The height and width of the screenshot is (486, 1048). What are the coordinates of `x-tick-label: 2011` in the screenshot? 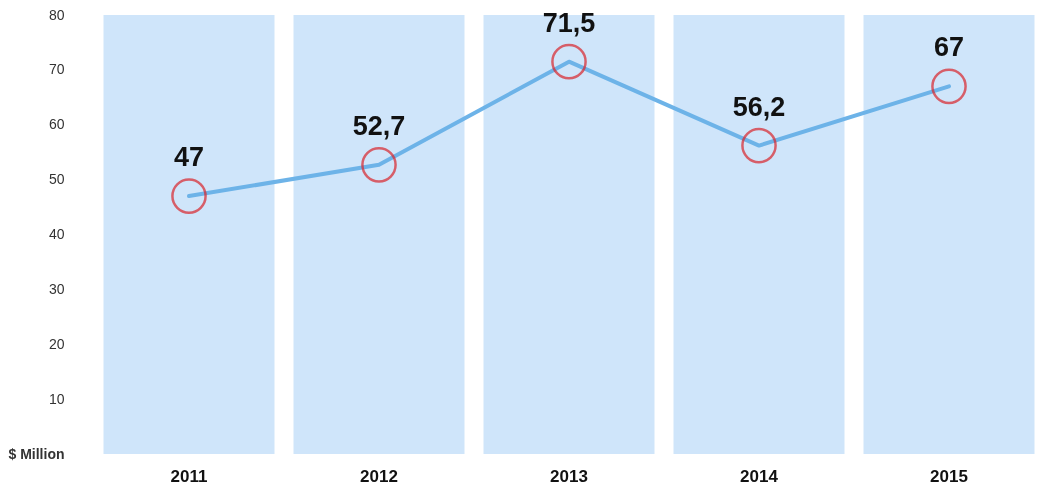 It's located at (189, 476).